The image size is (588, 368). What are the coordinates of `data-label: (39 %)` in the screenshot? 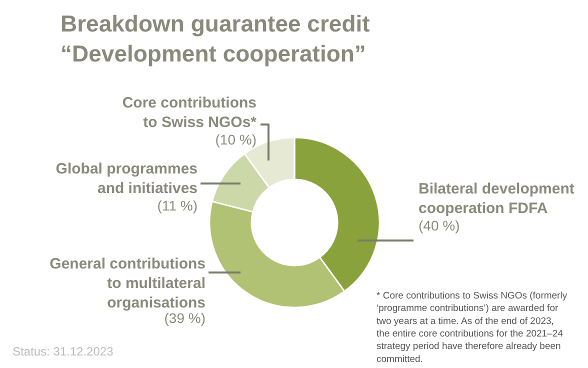 It's located at (185, 318).